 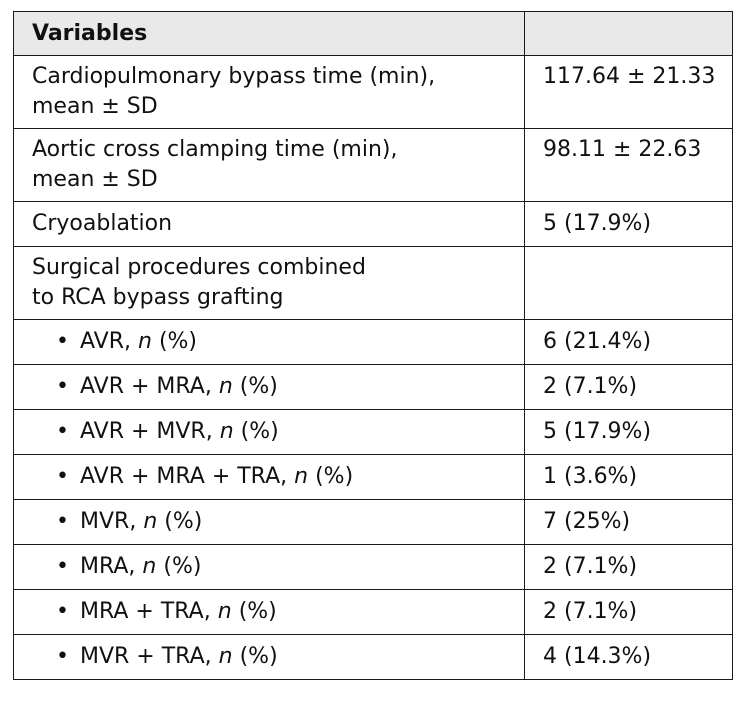 I want to click on sub-label-text: MRA + TRA,, so click(x=145, y=611).